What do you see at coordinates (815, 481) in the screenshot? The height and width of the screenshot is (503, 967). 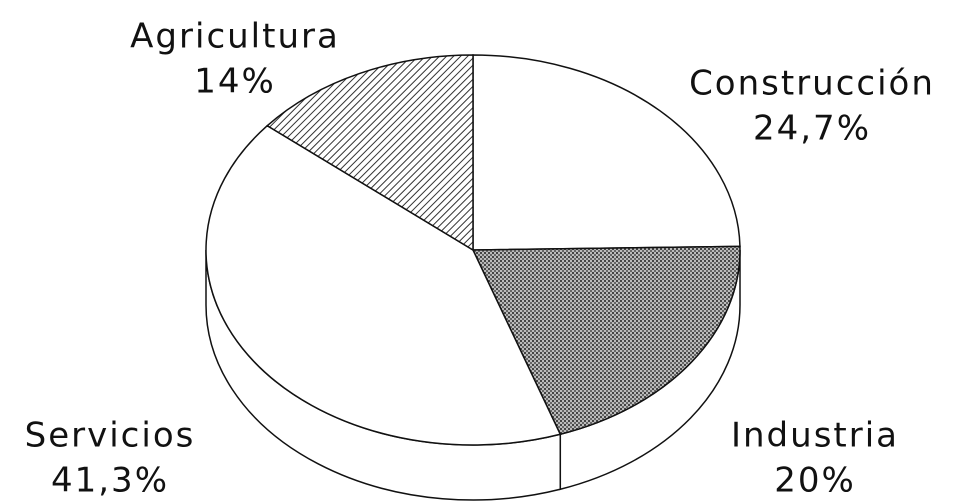 I see `slice-value-label: 20%` at bounding box center [815, 481].